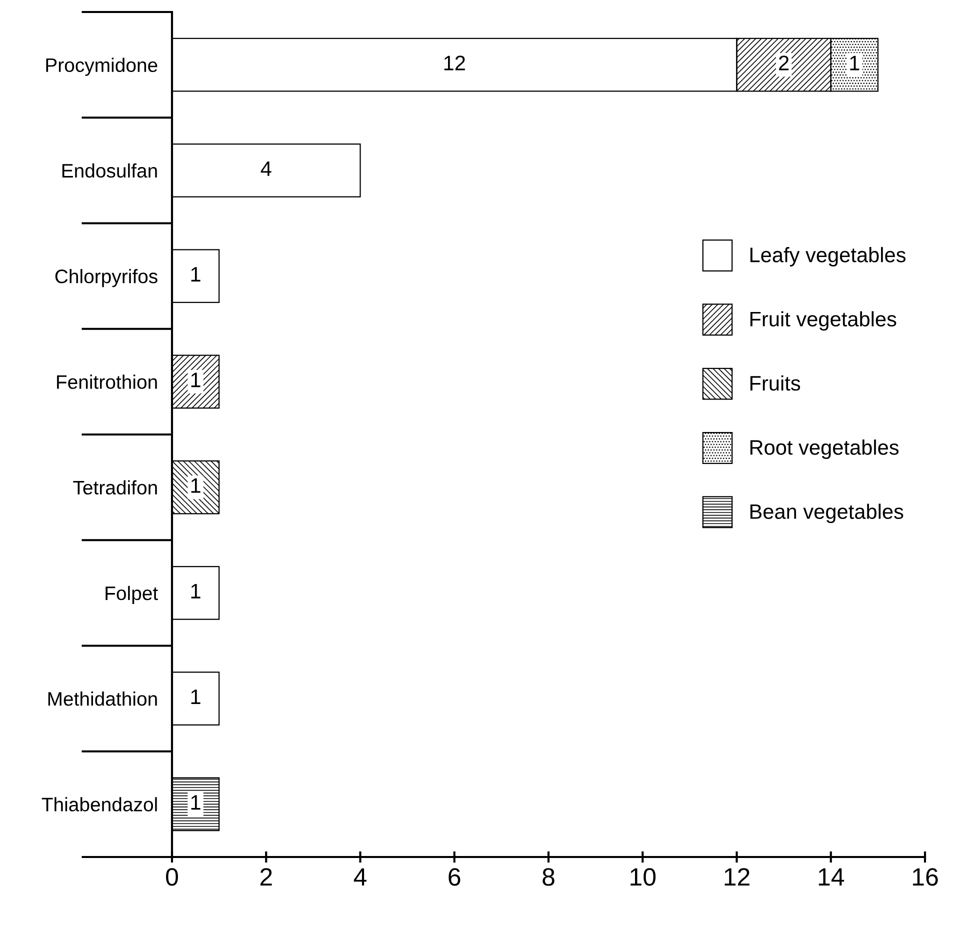  Describe the element at coordinates (266, 168) in the screenshot. I see `data-label: 4` at that location.